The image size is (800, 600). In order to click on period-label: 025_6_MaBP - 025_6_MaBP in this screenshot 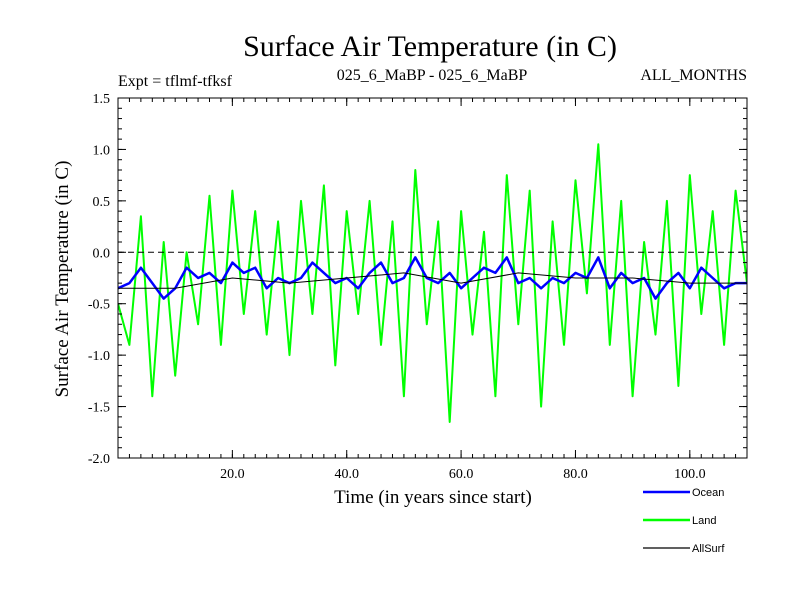, I will do `click(432, 75)`.